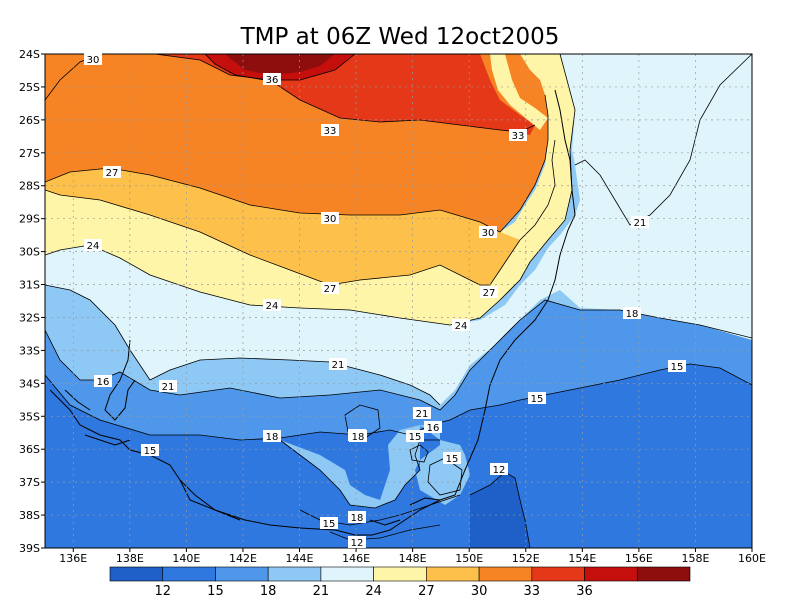 This screenshot has height=600, width=800. I want to click on lat-label: 38S, so click(29, 515).